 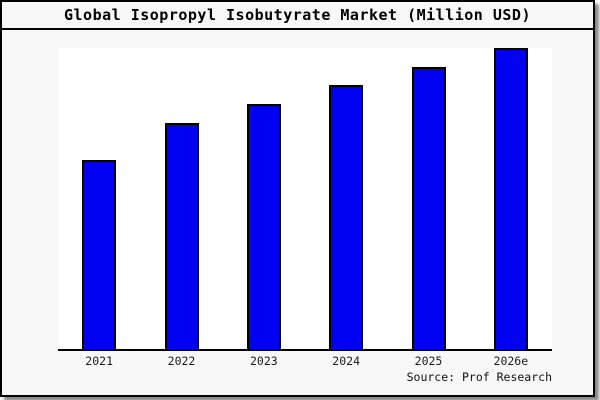 I want to click on x-axis-labels: 2021 2022 2023 2024 2025 2026e, so click(x=305, y=361).